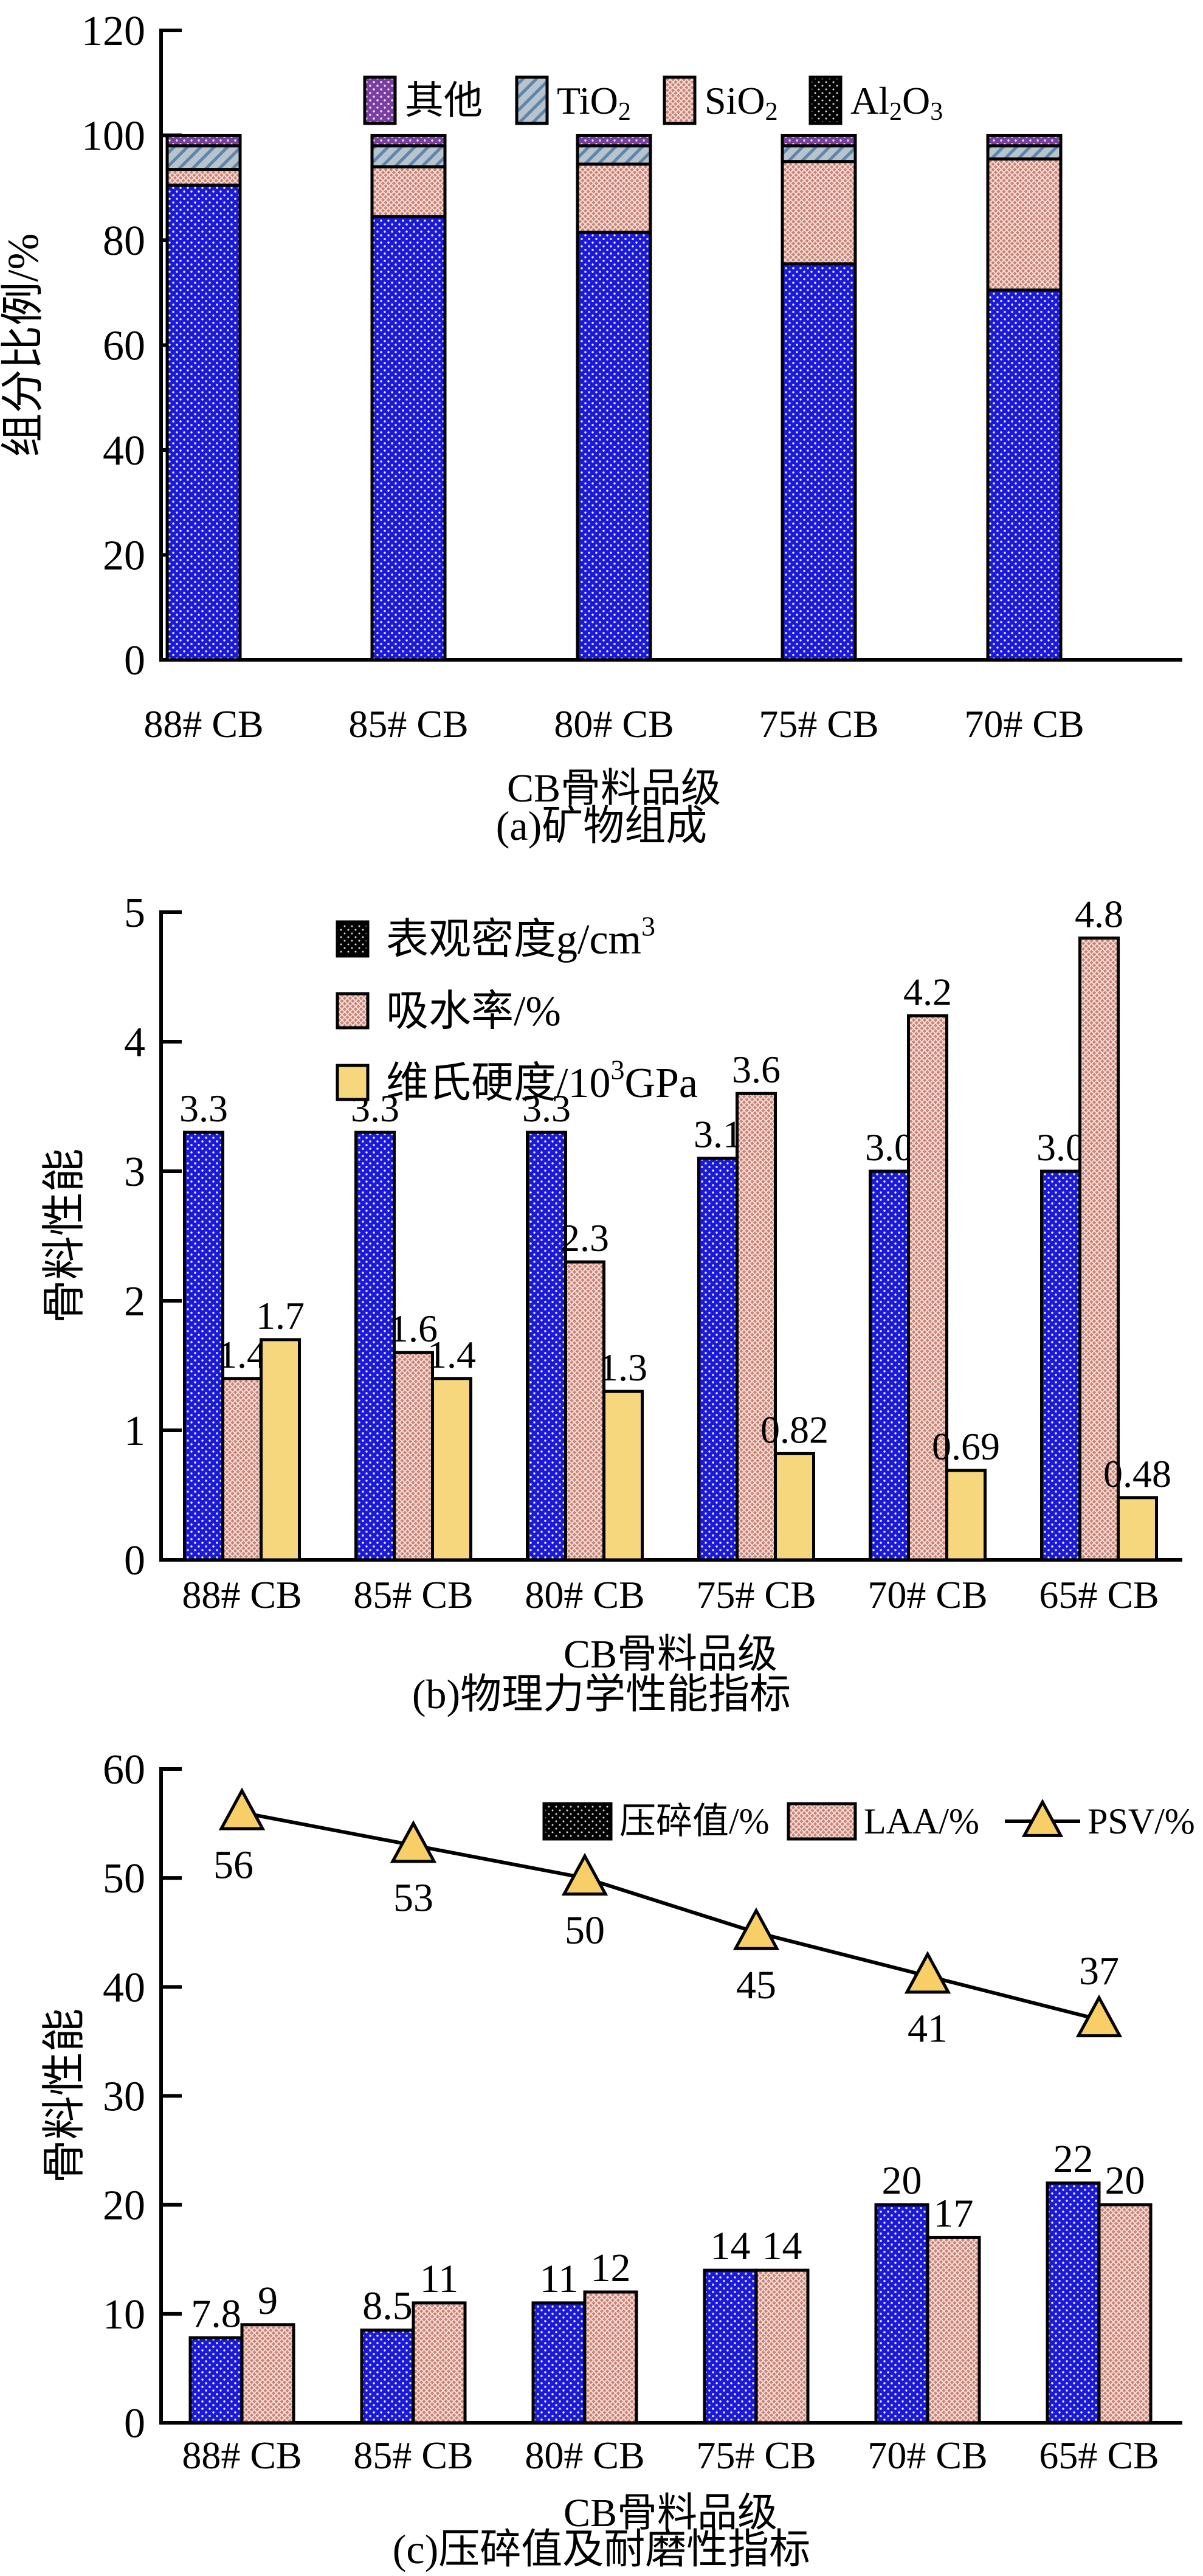 This screenshot has width=1203, height=2576. Describe the element at coordinates (134, 1301) in the screenshot. I see `y-tick-label: 2` at that location.